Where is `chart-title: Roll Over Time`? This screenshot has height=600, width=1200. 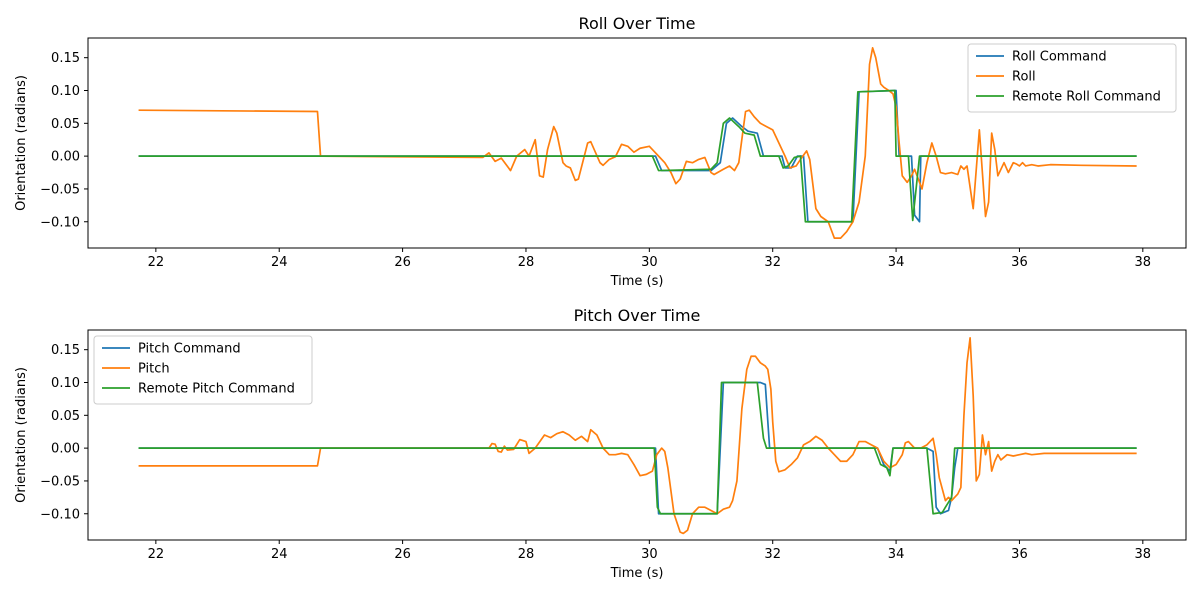 chart-title: Roll Over Time is located at coordinates (637, 23).